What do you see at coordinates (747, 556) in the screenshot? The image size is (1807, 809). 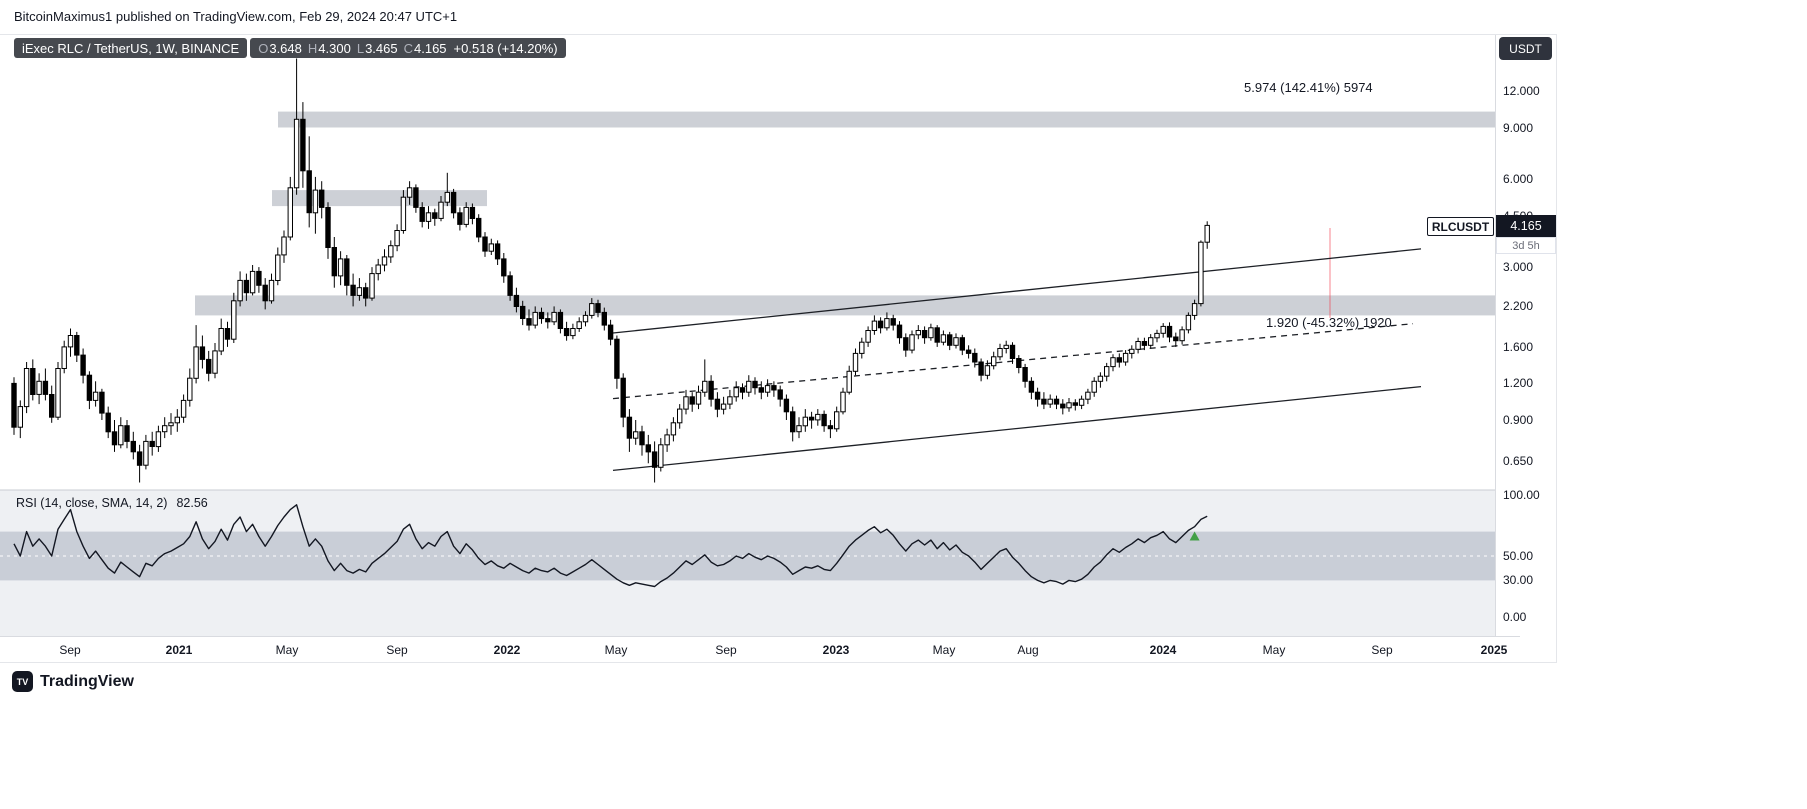 I see `rsi-band` at bounding box center [747, 556].